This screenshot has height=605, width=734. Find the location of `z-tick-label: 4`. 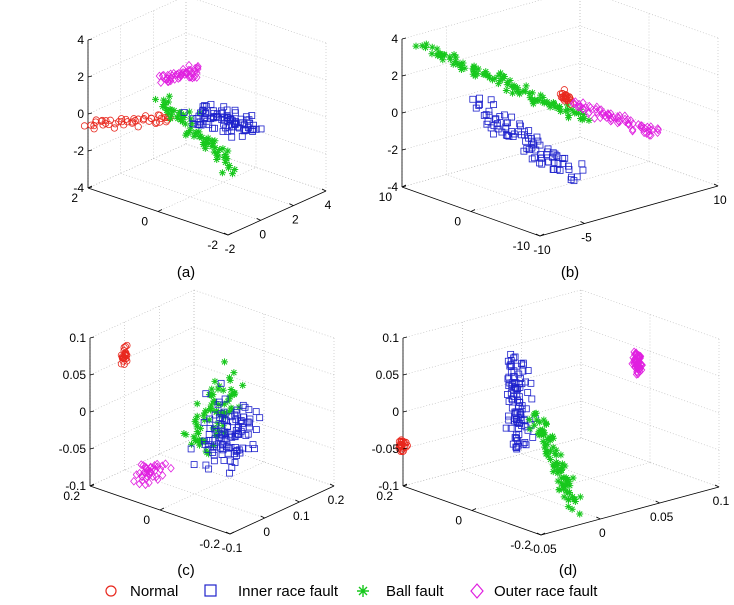

z-tick-label: 4 is located at coordinates (80, 40).